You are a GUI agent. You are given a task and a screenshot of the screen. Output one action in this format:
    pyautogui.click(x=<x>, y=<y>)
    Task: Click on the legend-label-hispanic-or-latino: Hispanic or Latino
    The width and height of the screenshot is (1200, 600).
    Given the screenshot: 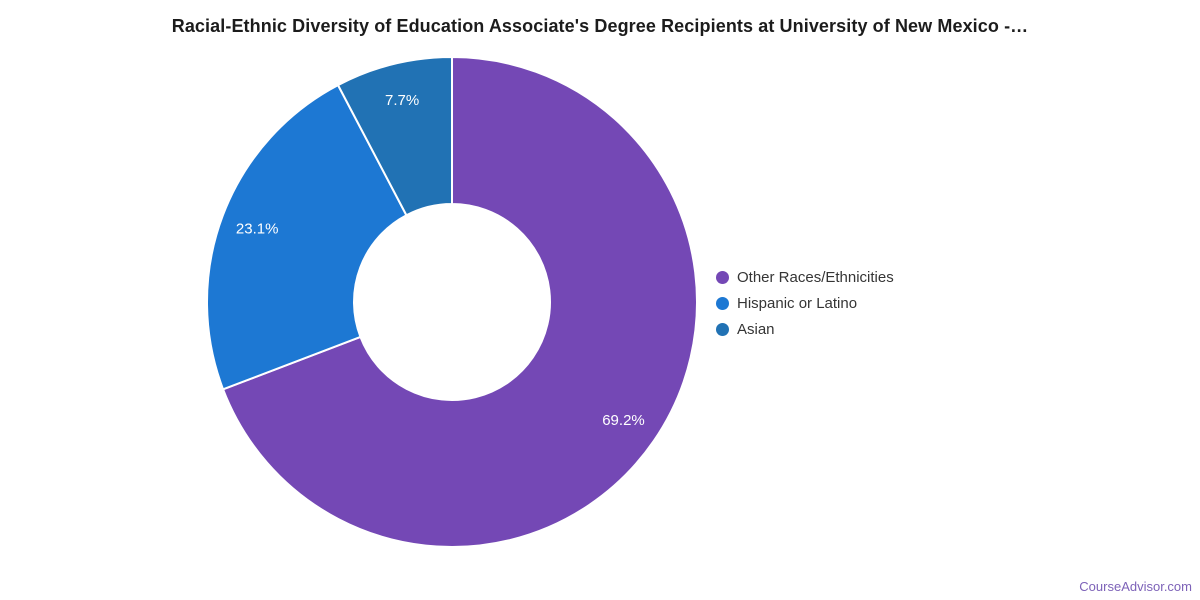 What is the action you would take?
    pyautogui.click(x=797, y=303)
    